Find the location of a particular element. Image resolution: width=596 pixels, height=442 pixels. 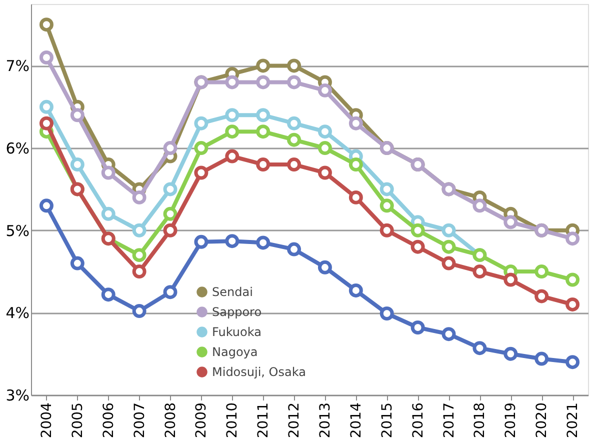

y-tick-label: 6% is located at coordinates (18, 149).